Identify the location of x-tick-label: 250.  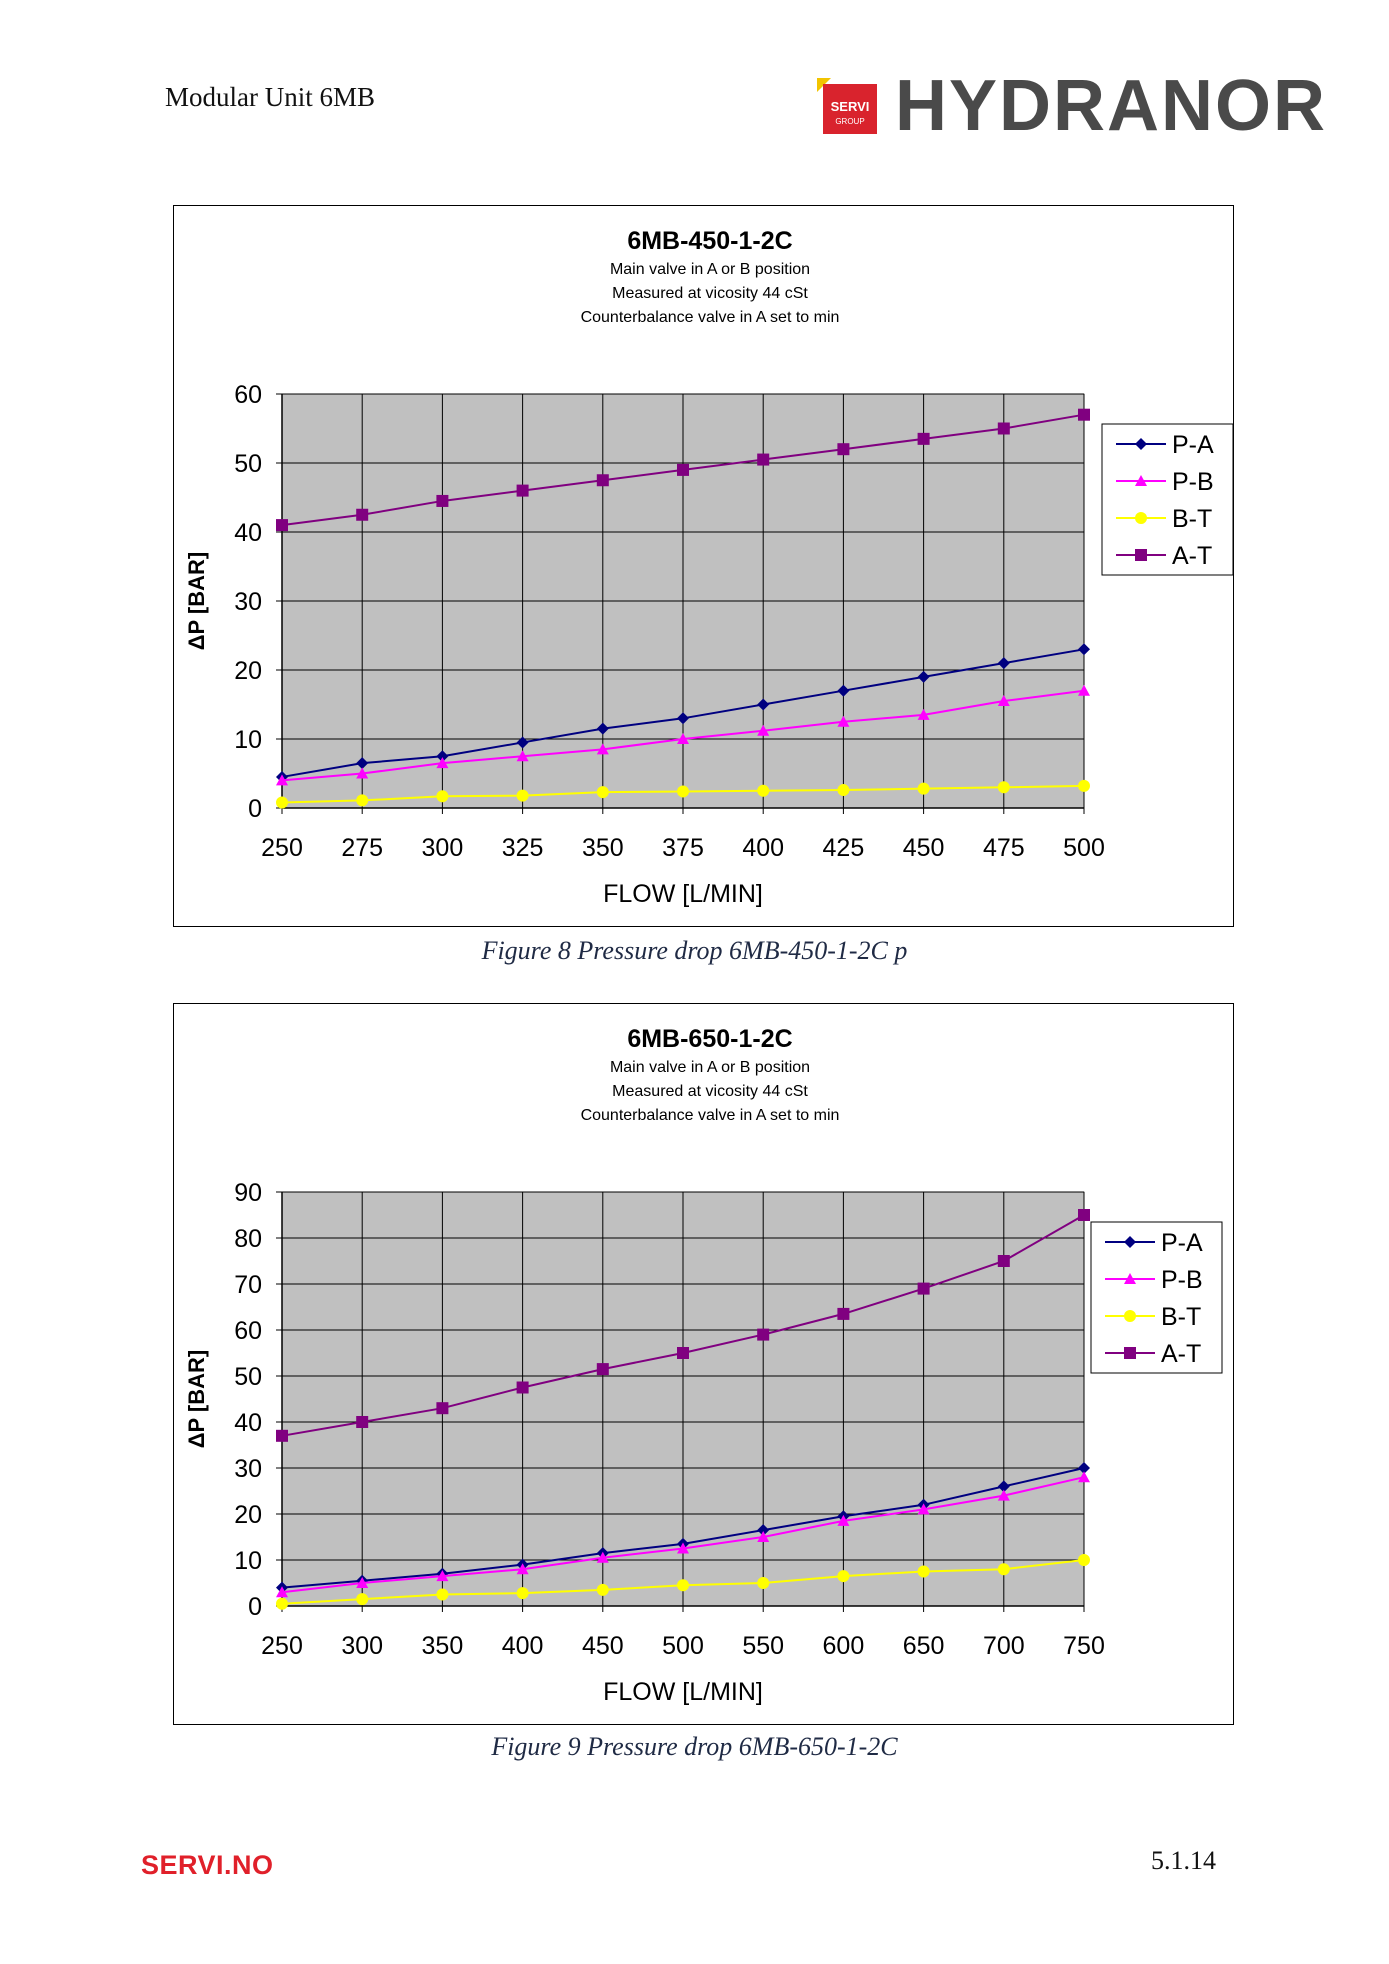
(282, 848).